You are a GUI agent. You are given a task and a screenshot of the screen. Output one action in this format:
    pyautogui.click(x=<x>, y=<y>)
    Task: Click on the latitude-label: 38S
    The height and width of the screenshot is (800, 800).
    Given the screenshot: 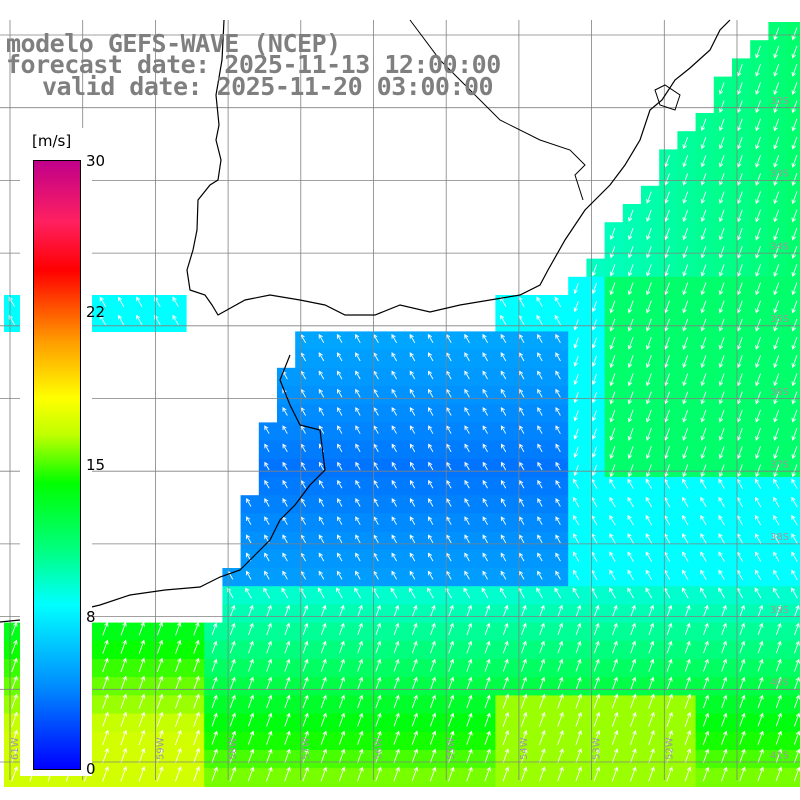 What is the action you would take?
    pyautogui.click(x=779, y=537)
    